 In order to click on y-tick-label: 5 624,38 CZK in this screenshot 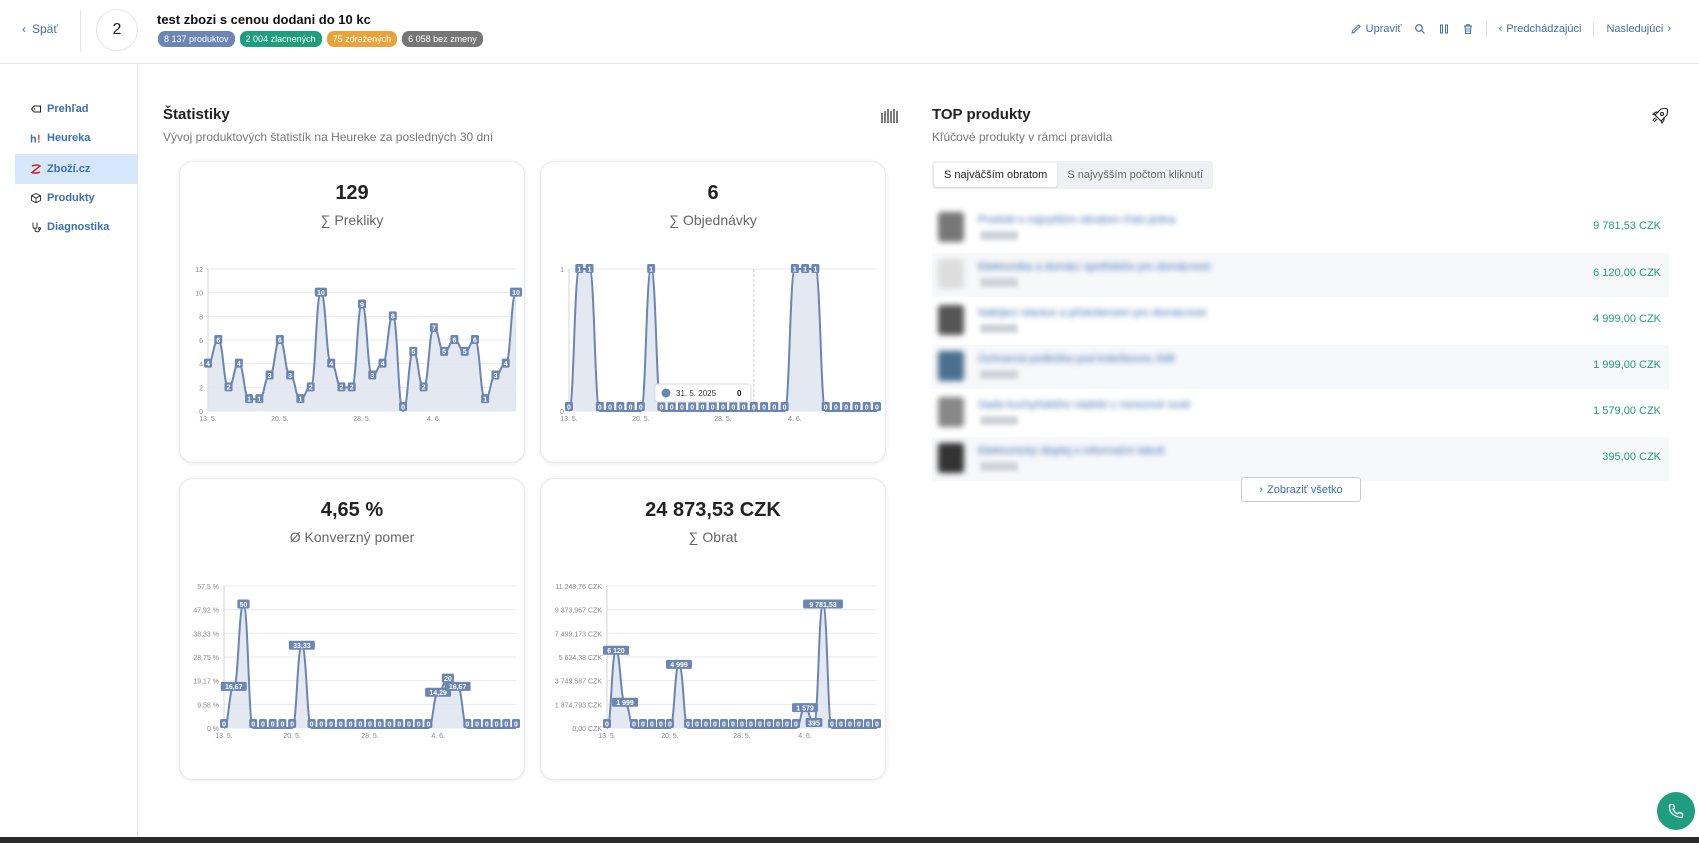, I will do `click(581, 658)`.